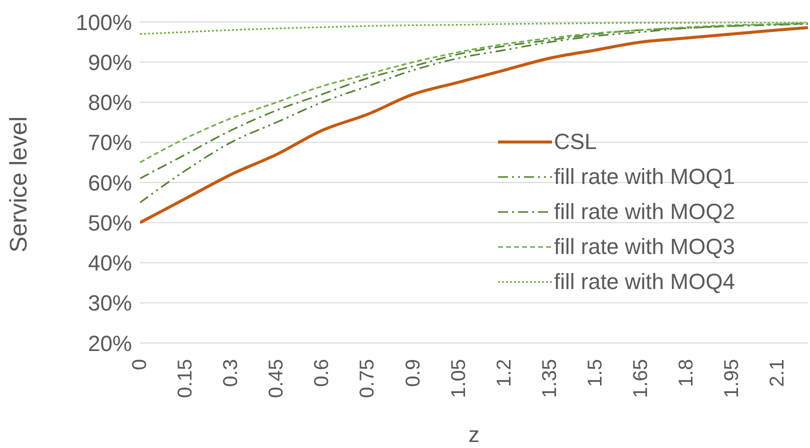 The width and height of the screenshot is (810, 448). Describe the element at coordinates (687, 373) in the screenshot. I see `x-tick-label: 1.8` at that location.